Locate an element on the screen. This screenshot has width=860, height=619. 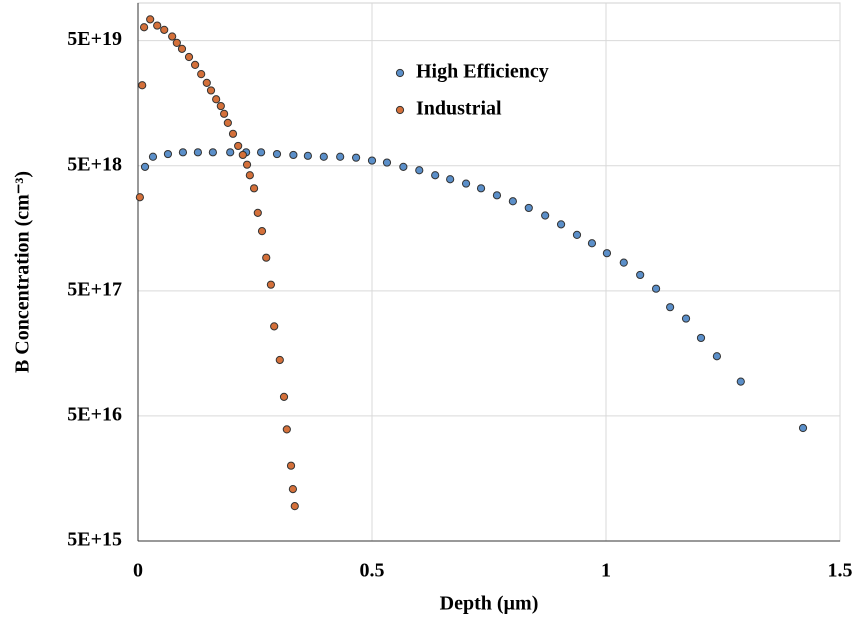
legend-label: High Efficiency is located at coordinates (482, 72).